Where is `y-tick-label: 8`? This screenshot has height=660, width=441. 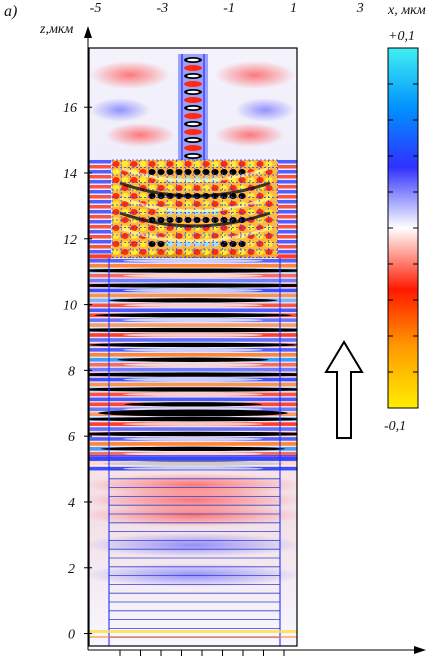 y-tick-label: 8 is located at coordinates (71, 371).